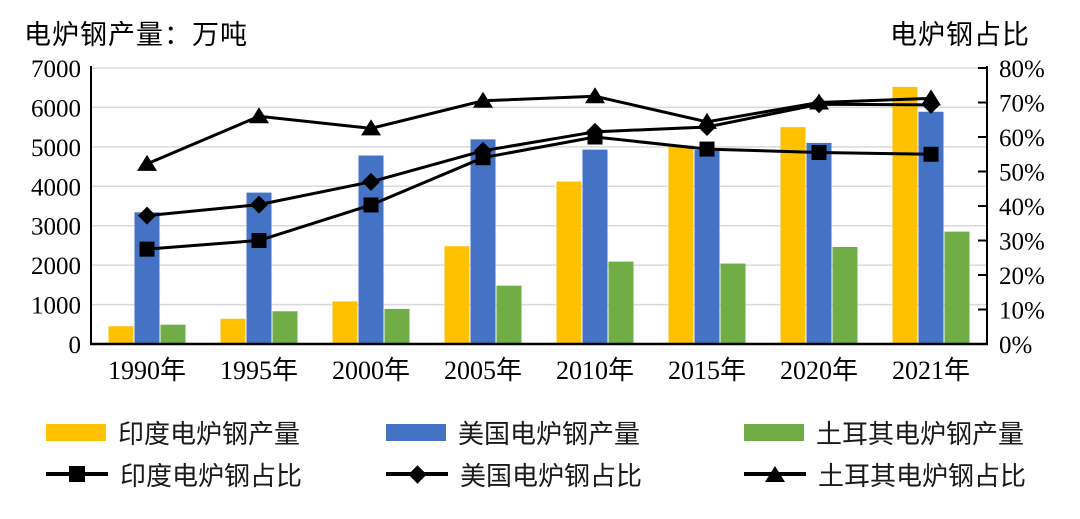 The width and height of the screenshot is (1080, 519). Describe the element at coordinates (707, 370) in the screenshot. I see `x-axis-label: 2015年` at that location.